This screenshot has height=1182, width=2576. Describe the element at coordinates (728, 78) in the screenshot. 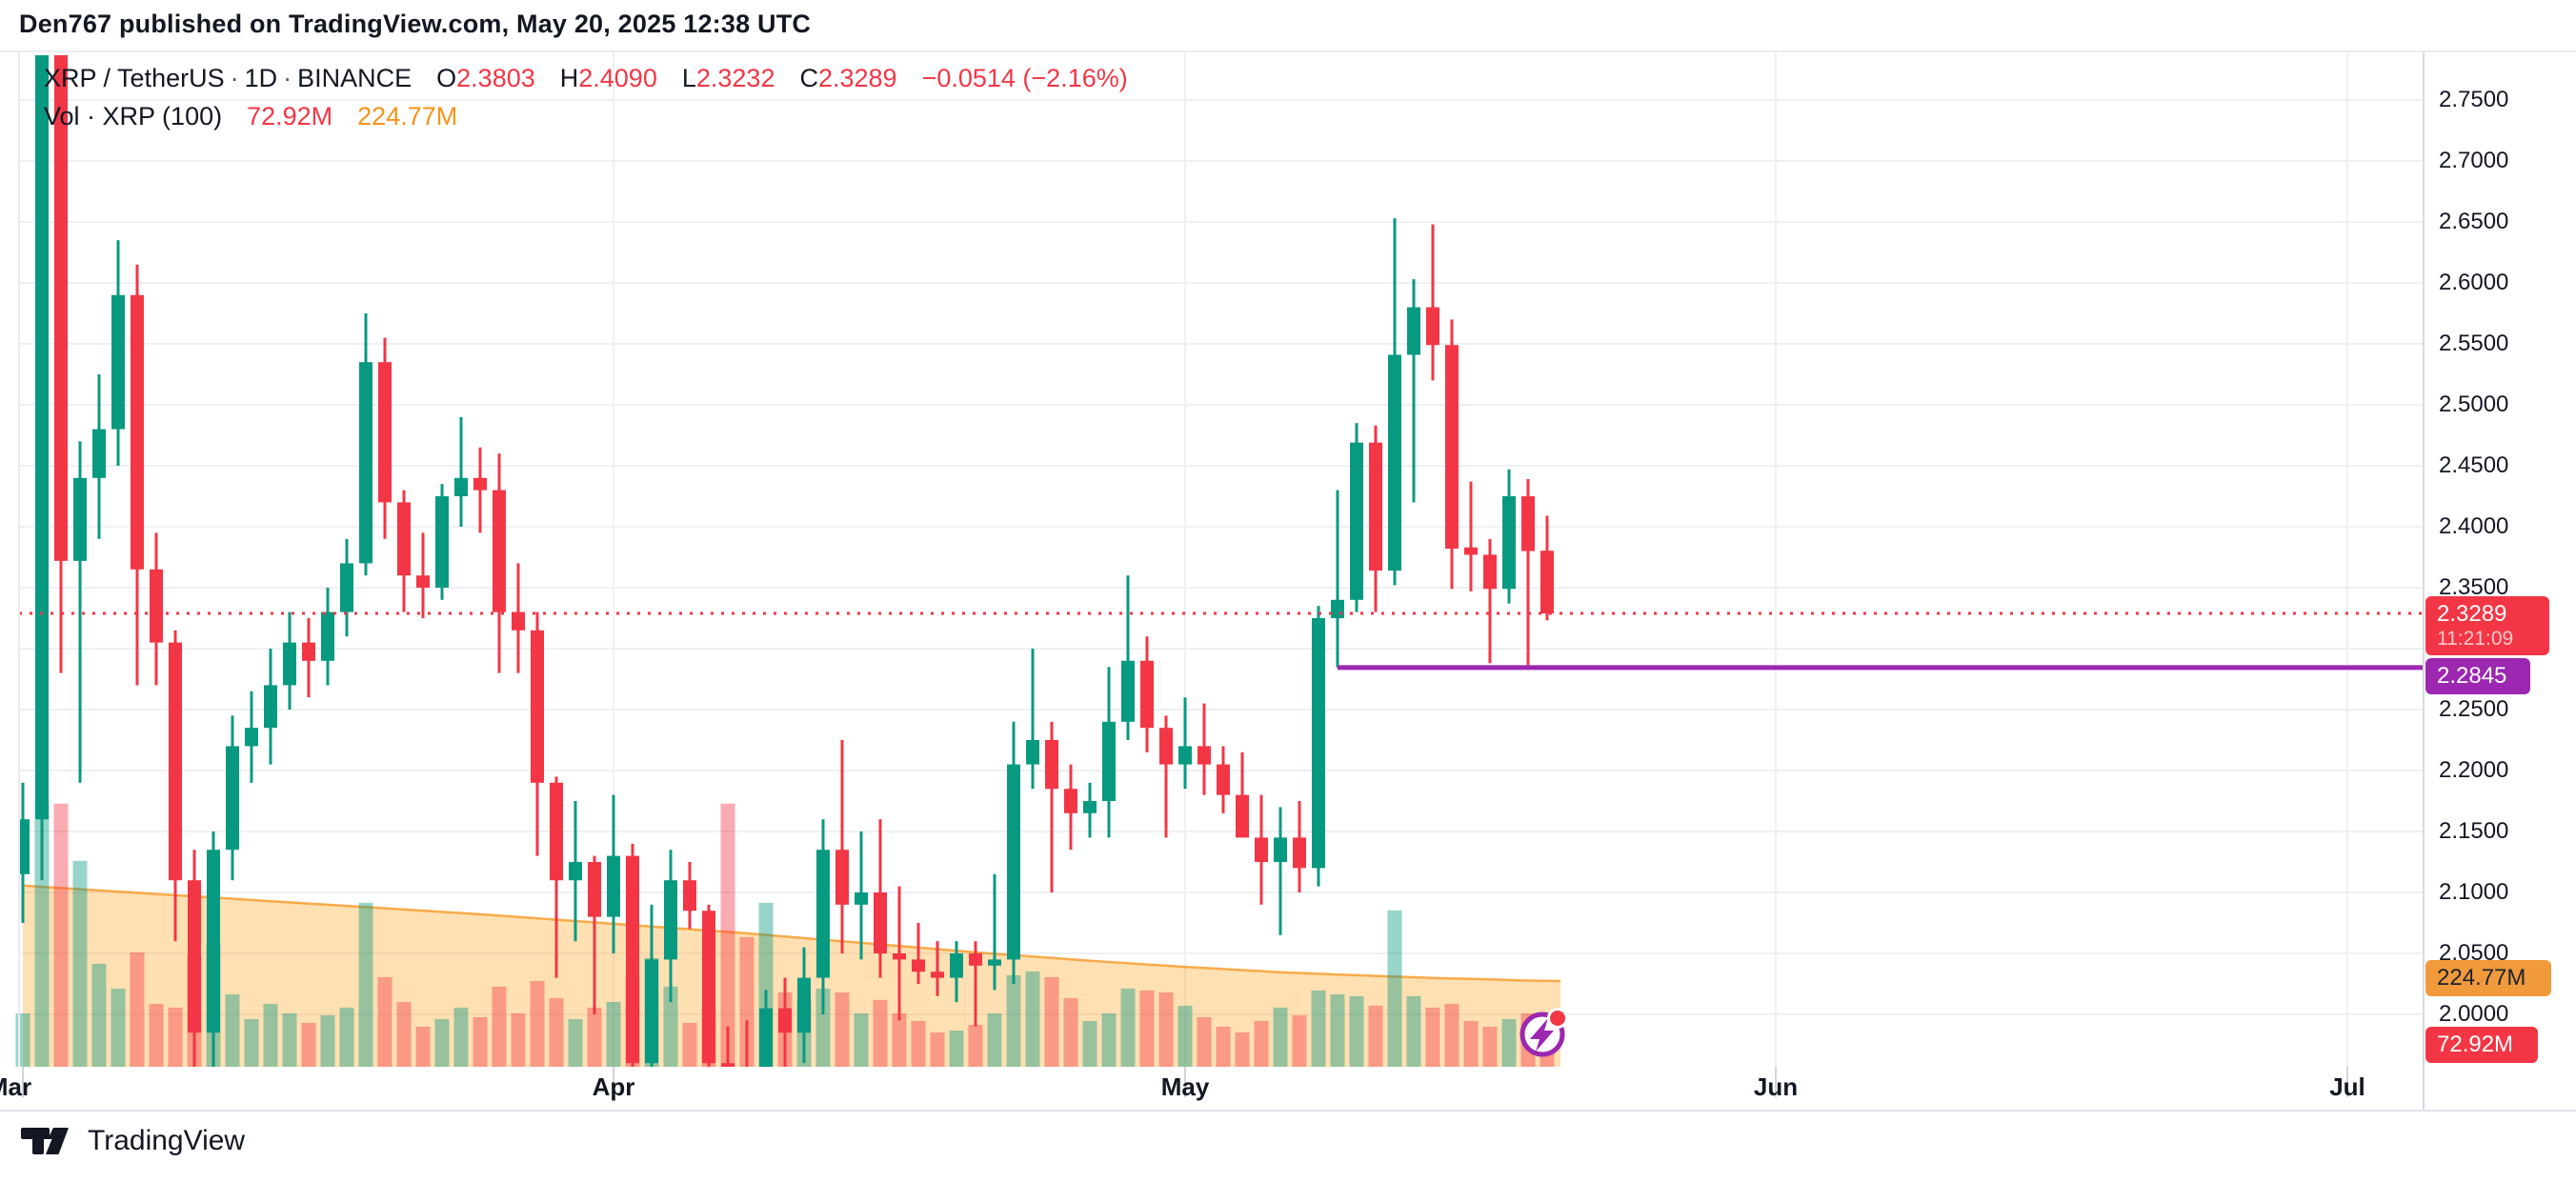

I see `ohlc-low: L2.3232` at that location.